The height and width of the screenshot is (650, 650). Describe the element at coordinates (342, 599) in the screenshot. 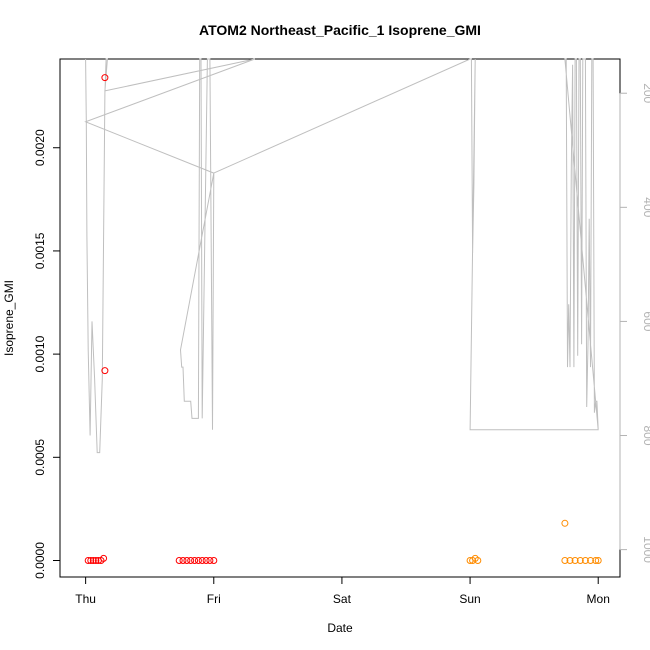

I see `x-tick-label: Sat` at that location.